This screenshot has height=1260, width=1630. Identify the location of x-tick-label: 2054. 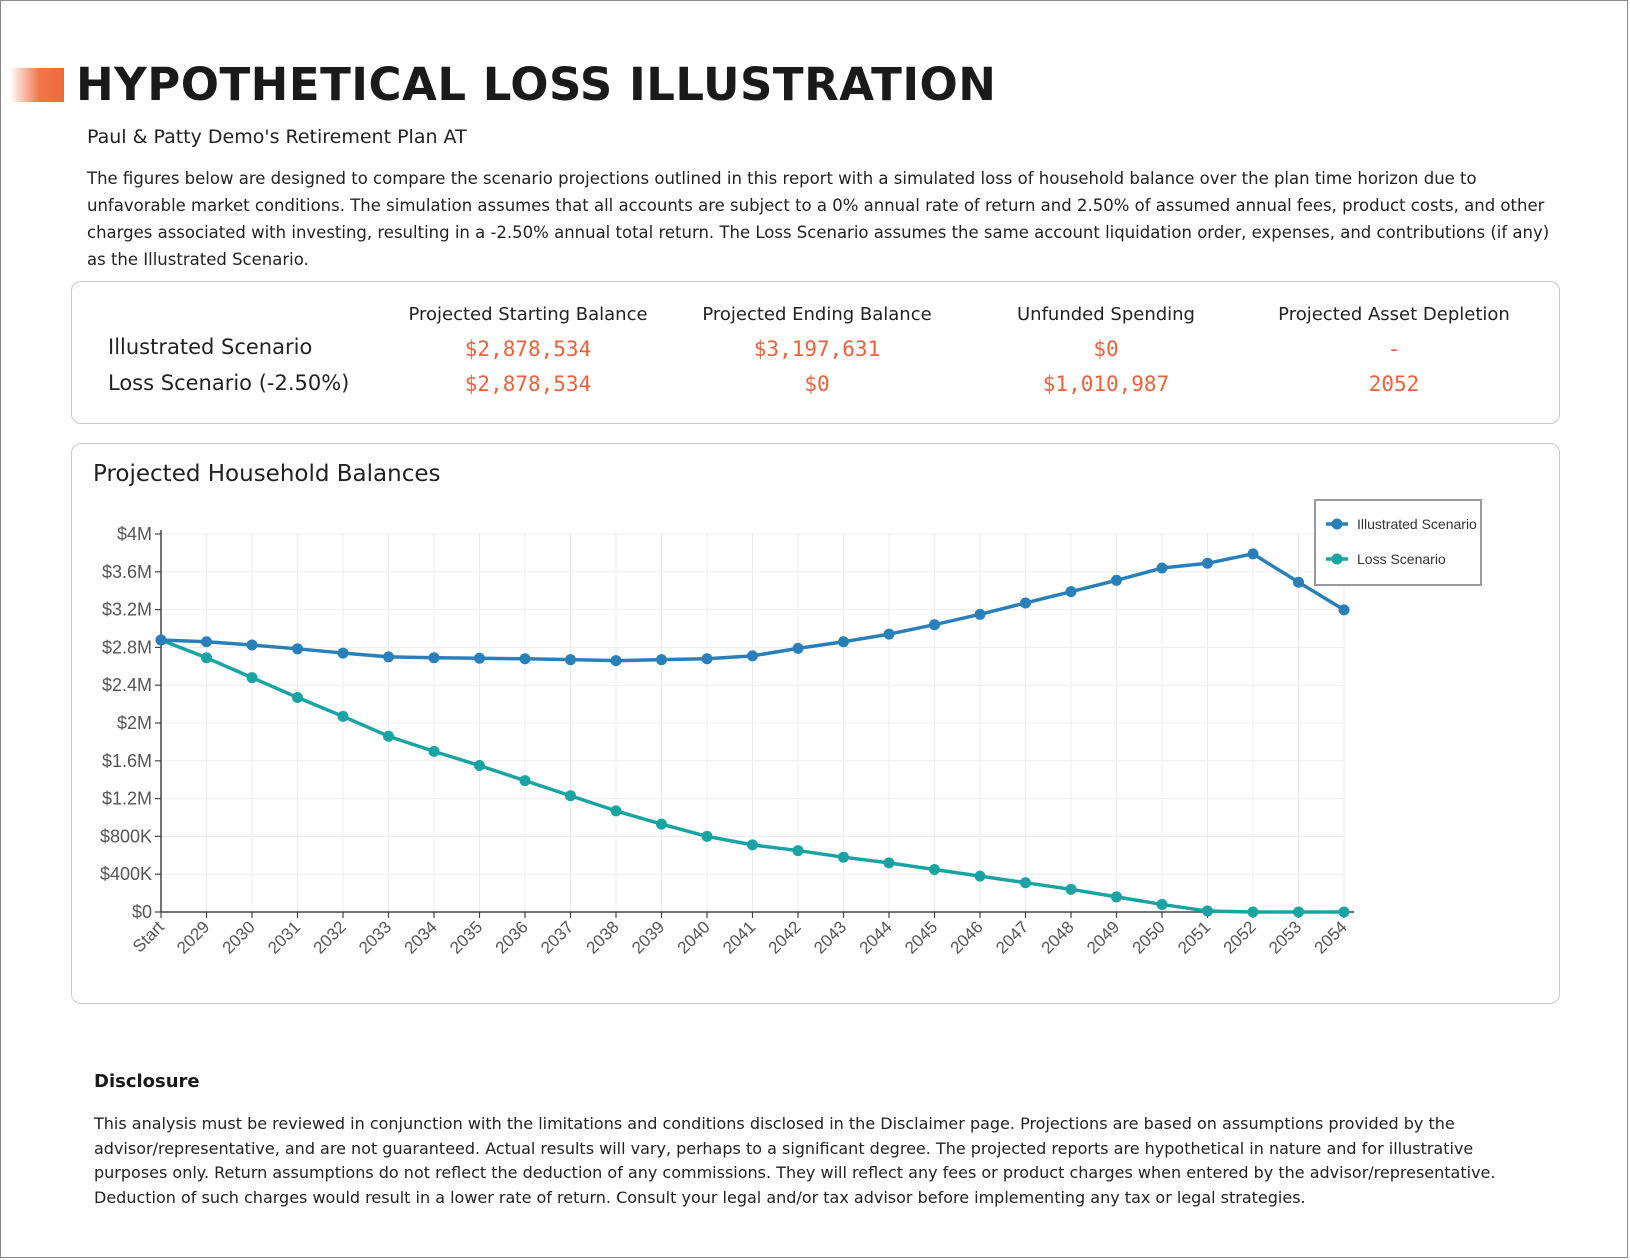
(1331, 937).